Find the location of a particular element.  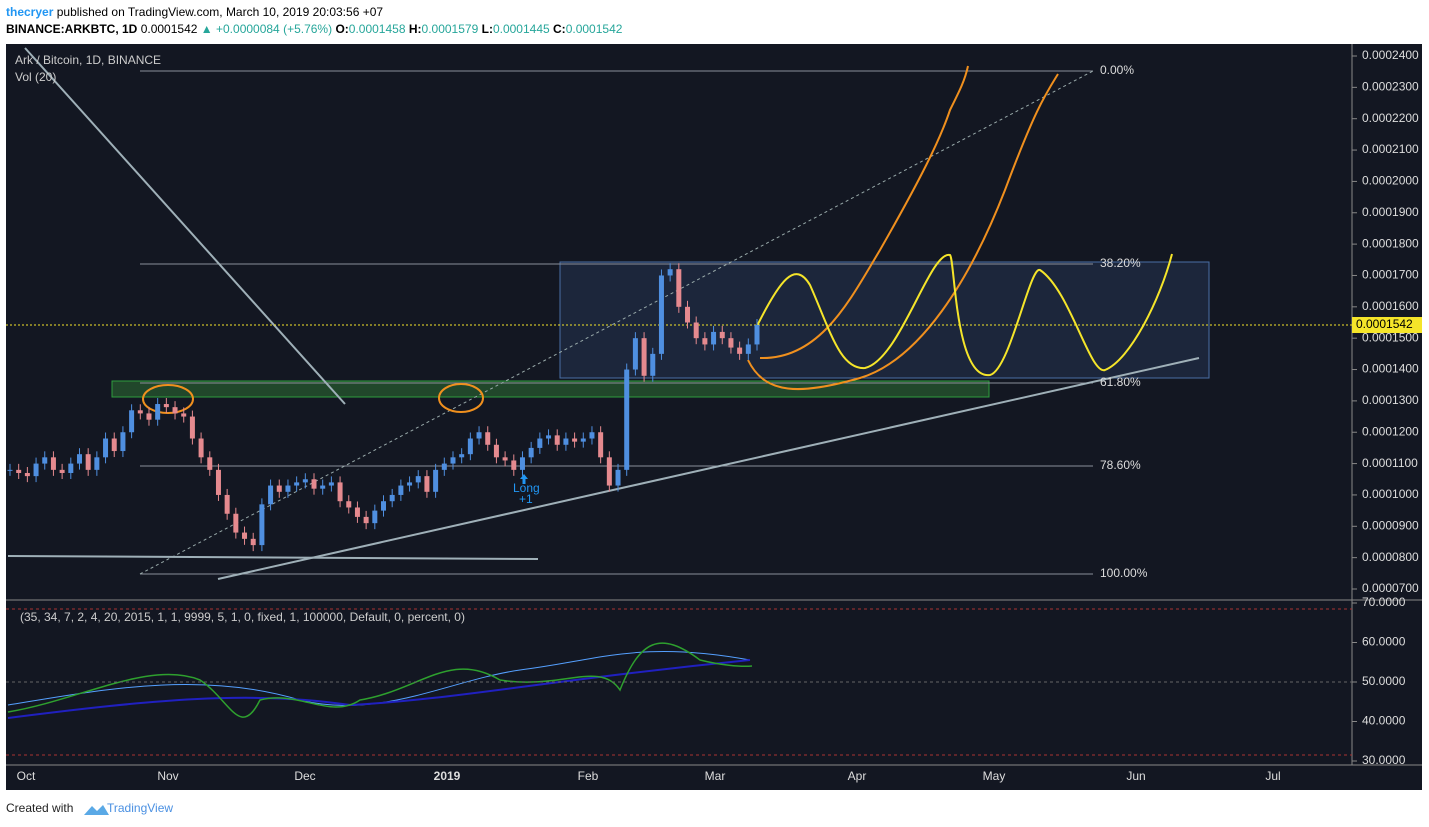

y-tick-label: 0.0002300 is located at coordinates (1390, 87).